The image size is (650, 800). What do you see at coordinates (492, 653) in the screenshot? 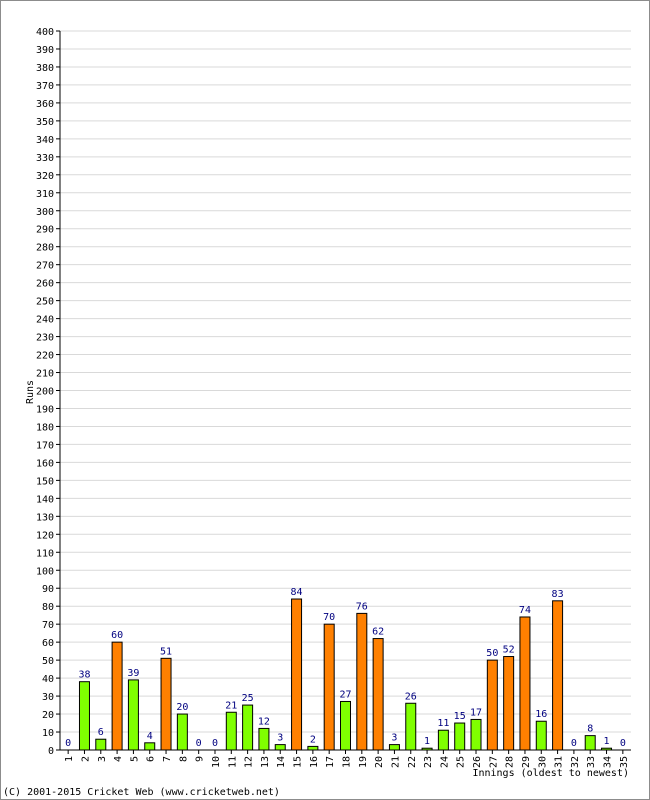
I see `bar-value-label: 50` at bounding box center [492, 653].